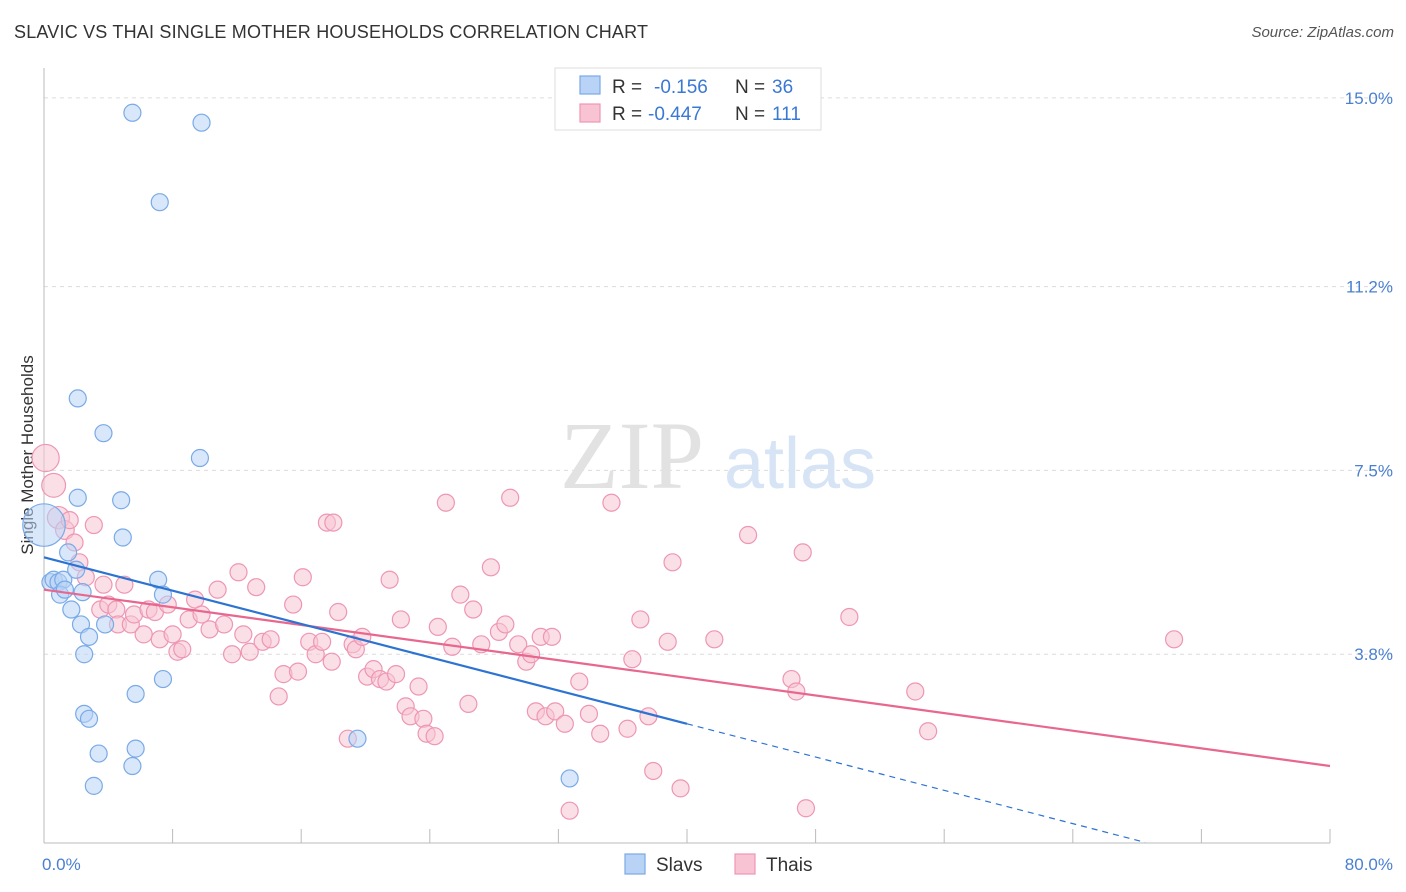 Image resolution: width=1406 pixels, height=892 pixels. Describe the element at coordinates (750, 114) in the screenshot. I see `legend-n-label-thais: N =` at that location.